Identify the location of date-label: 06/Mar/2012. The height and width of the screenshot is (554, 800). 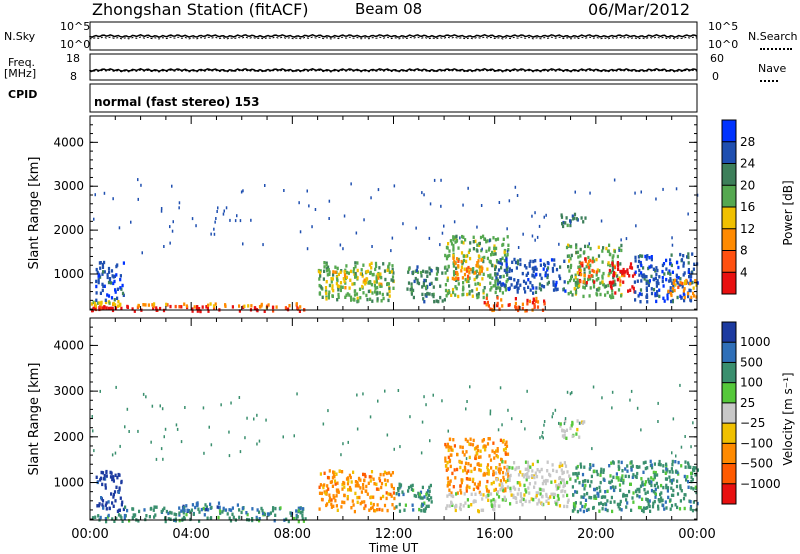
(639, 9).